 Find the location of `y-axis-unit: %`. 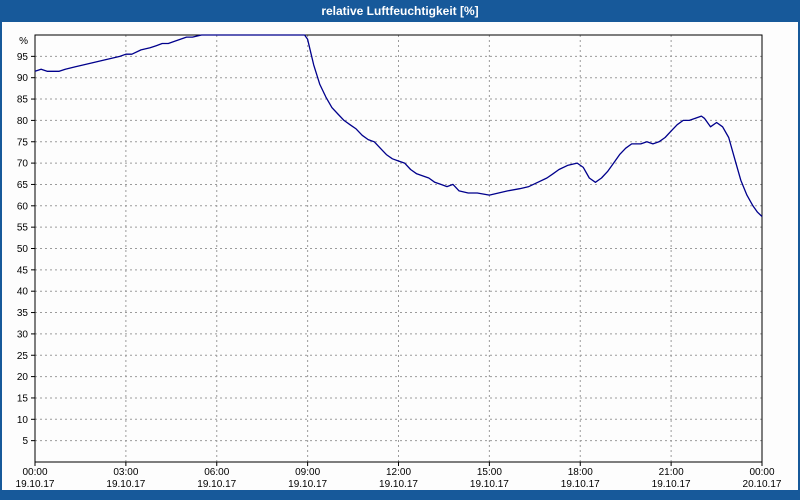

y-axis-unit: % is located at coordinates (23, 41).